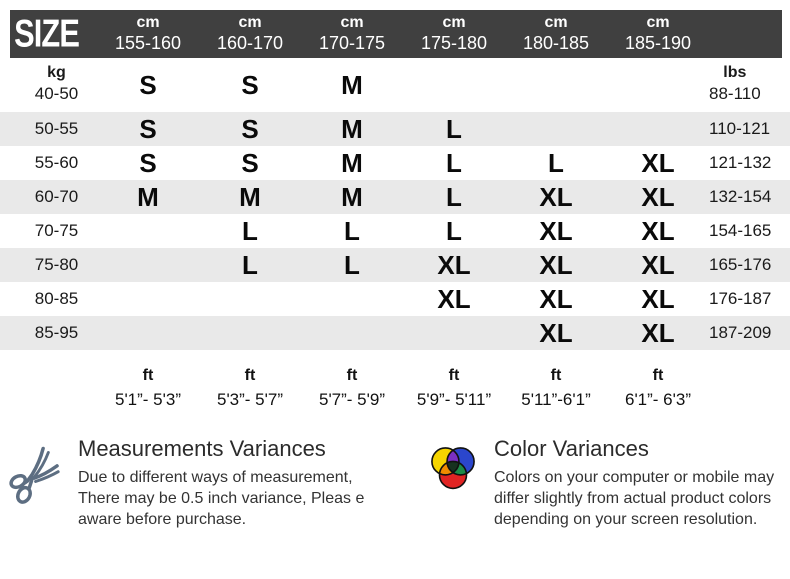 This screenshot has width=790, height=579. What do you see at coordinates (658, 43) in the screenshot?
I see `cm-range: 185-190` at bounding box center [658, 43].